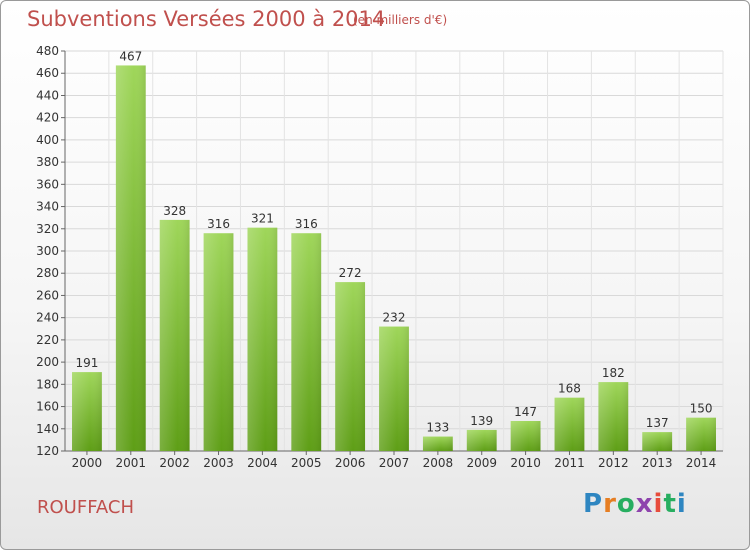 Image resolution: width=750 pixels, height=550 pixels. Describe the element at coordinates (670, 504) in the screenshot. I see `logo-letter: t` at that location.